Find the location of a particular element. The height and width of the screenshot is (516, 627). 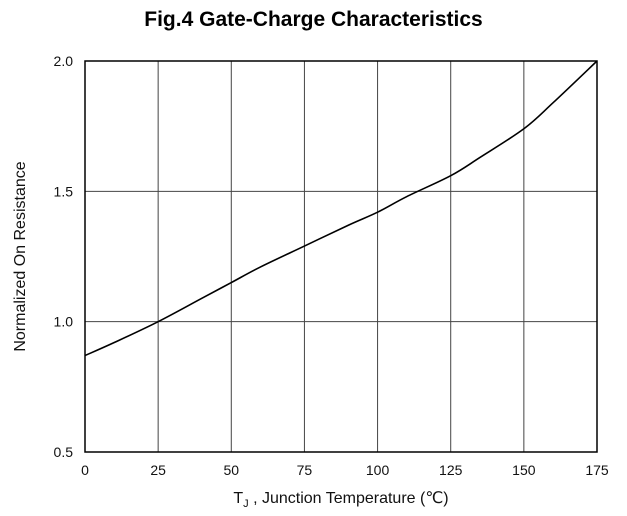

x-tick-label: 25 is located at coordinates (158, 470).